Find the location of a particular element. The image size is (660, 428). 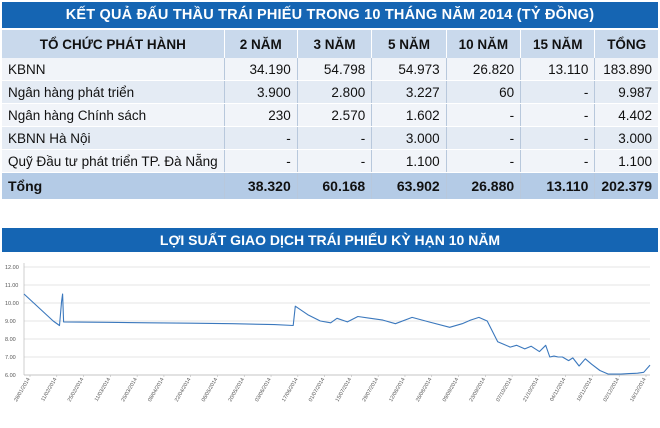

cell-15y: 13.110 is located at coordinates (558, 69).